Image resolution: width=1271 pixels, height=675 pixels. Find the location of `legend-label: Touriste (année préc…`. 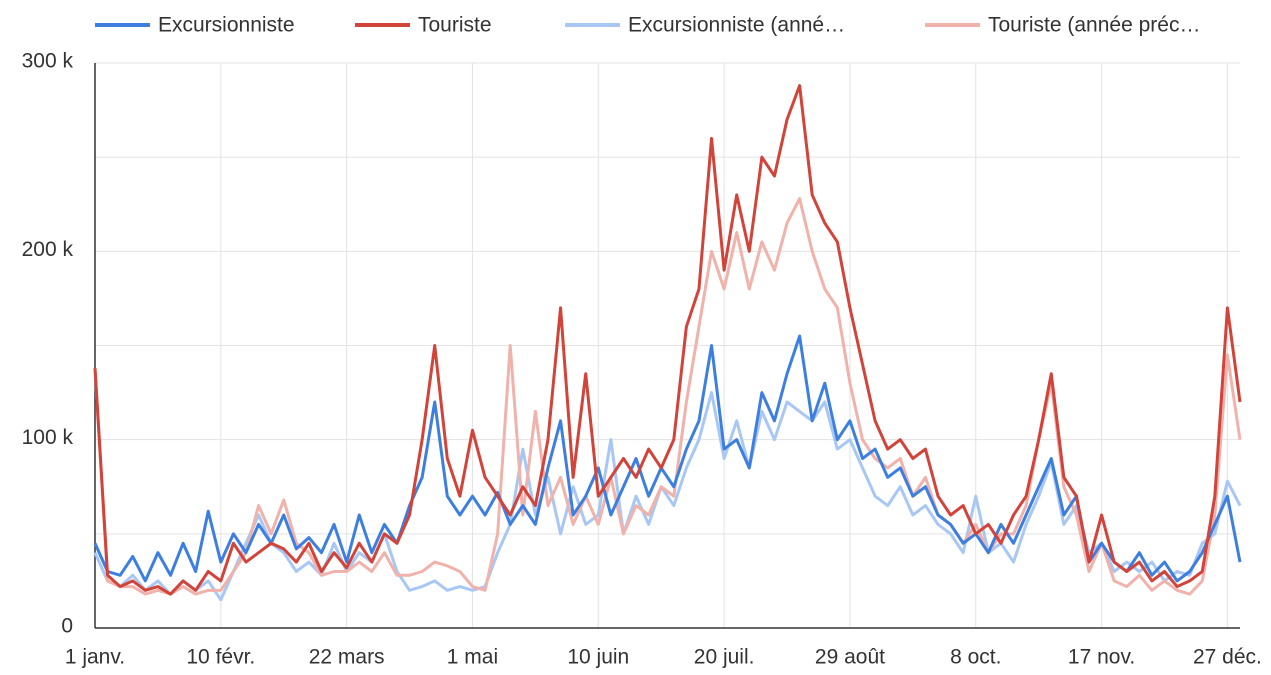

legend-label: Touriste (année préc… is located at coordinates (1094, 25).